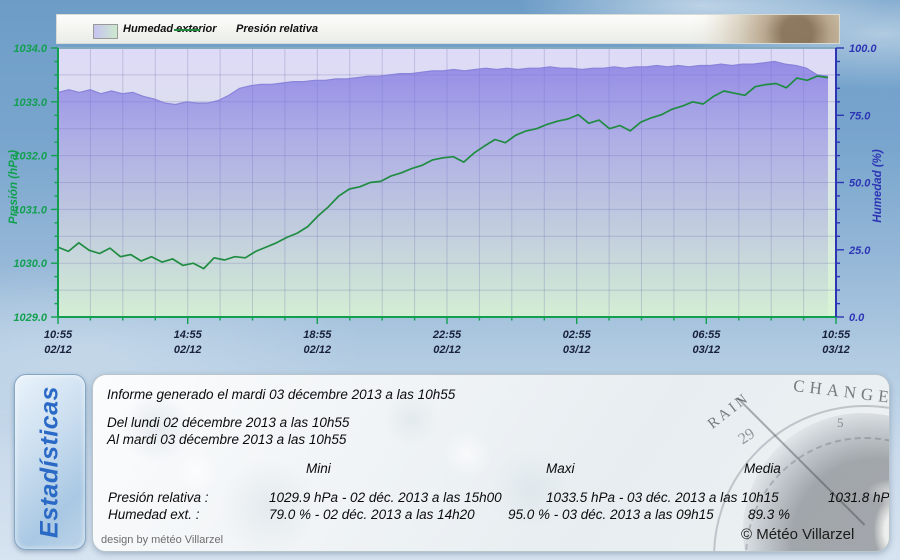  I want to click on svg-text: 25.0, so click(859, 251).